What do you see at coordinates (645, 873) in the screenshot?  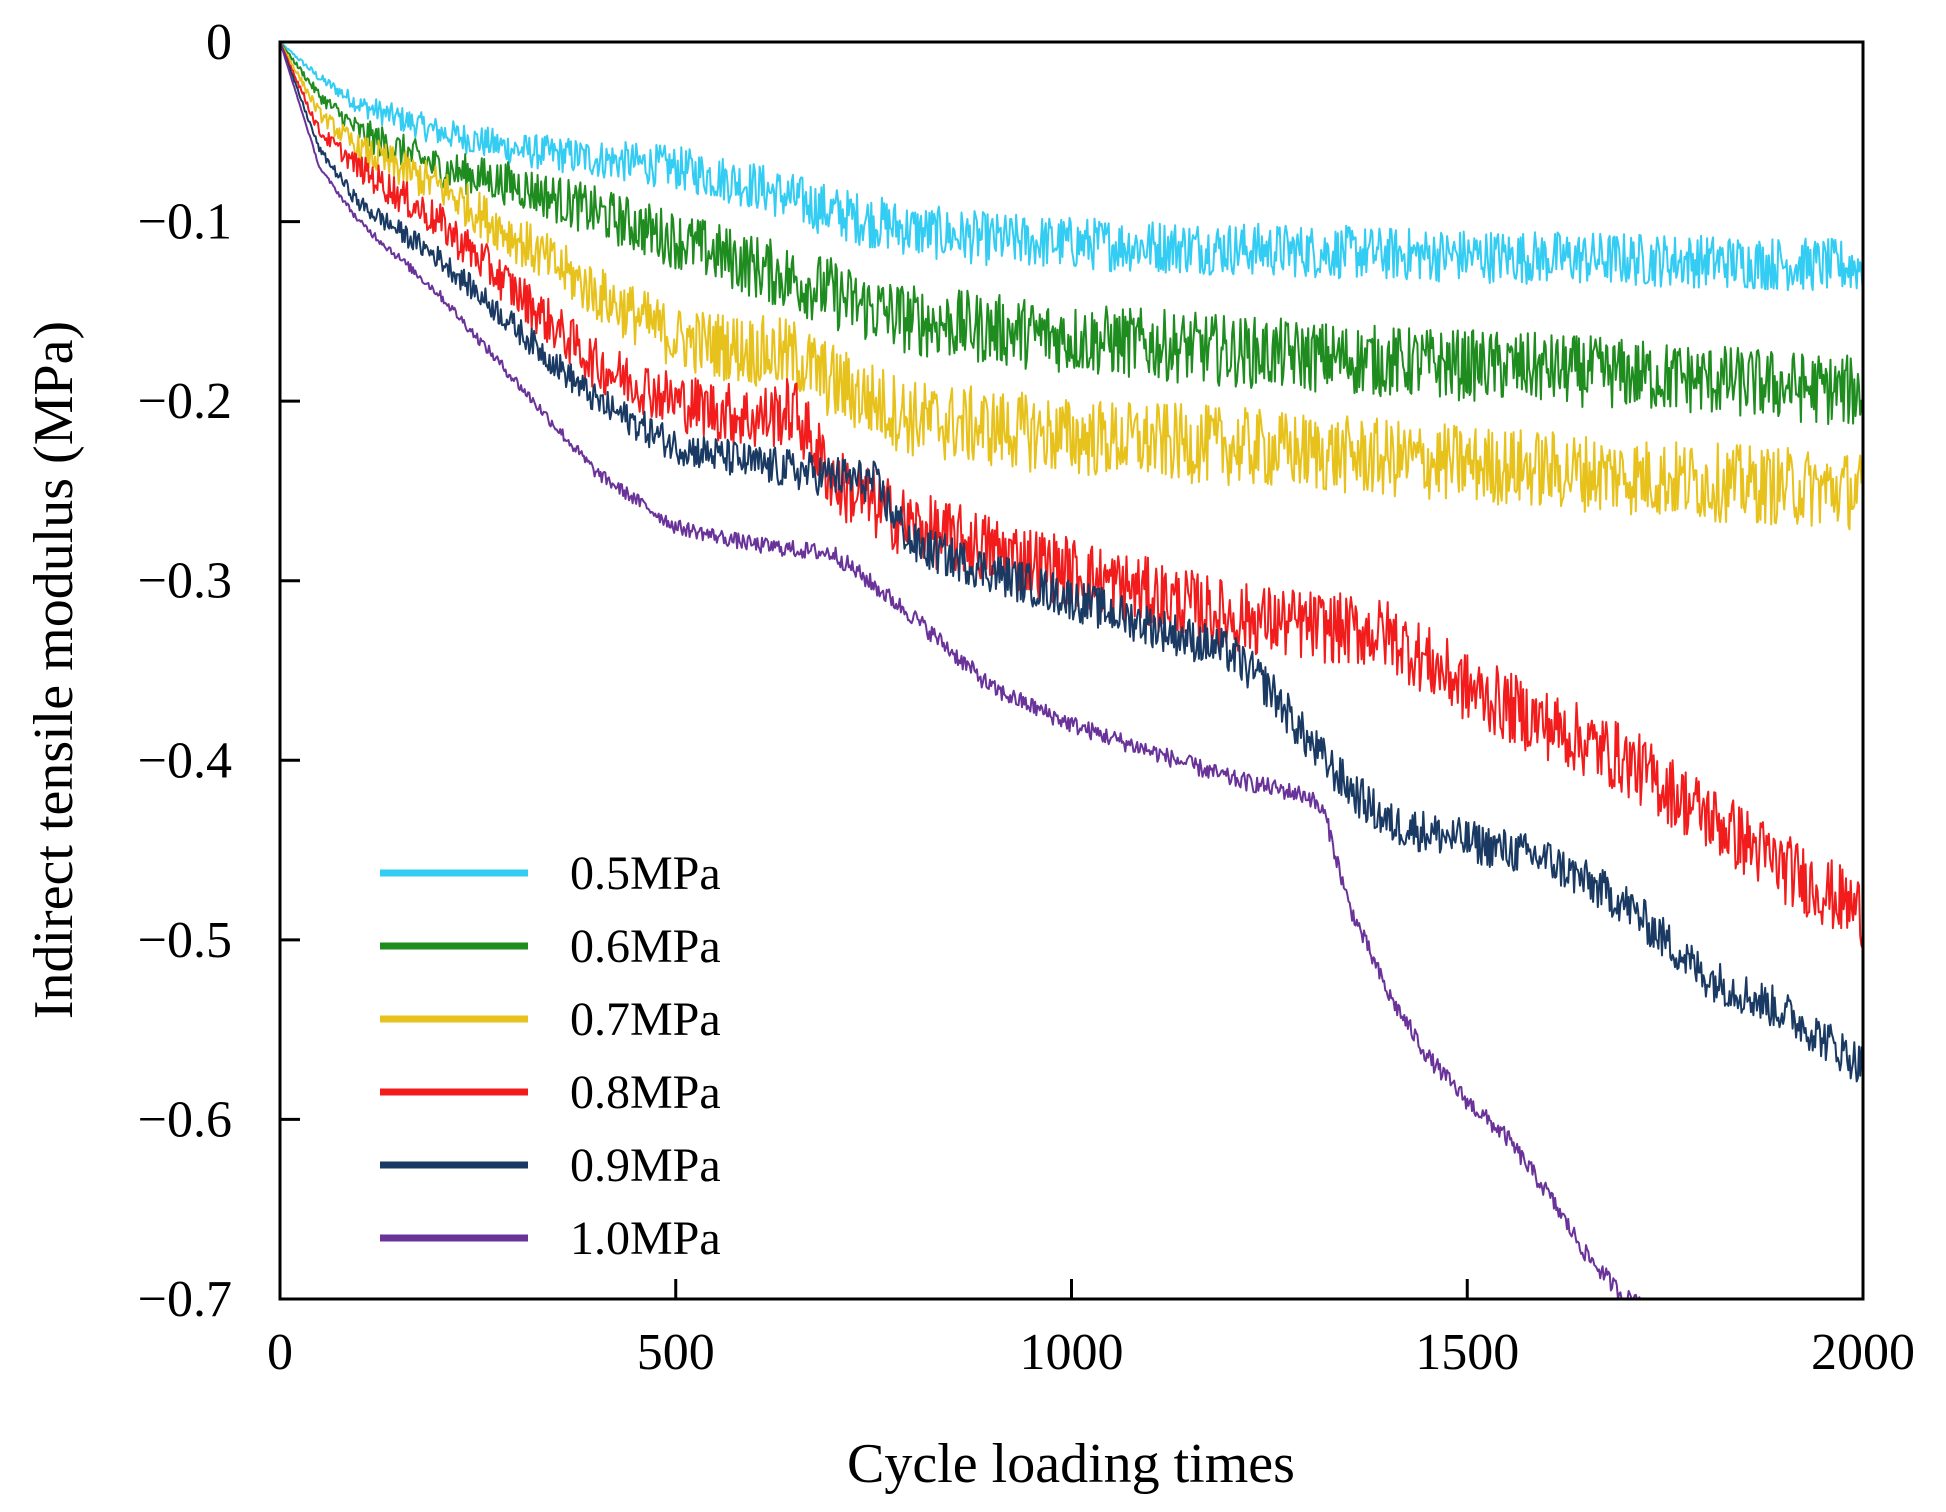 I see `legend-label-0-5mpa: 0.5MPa` at bounding box center [645, 873].